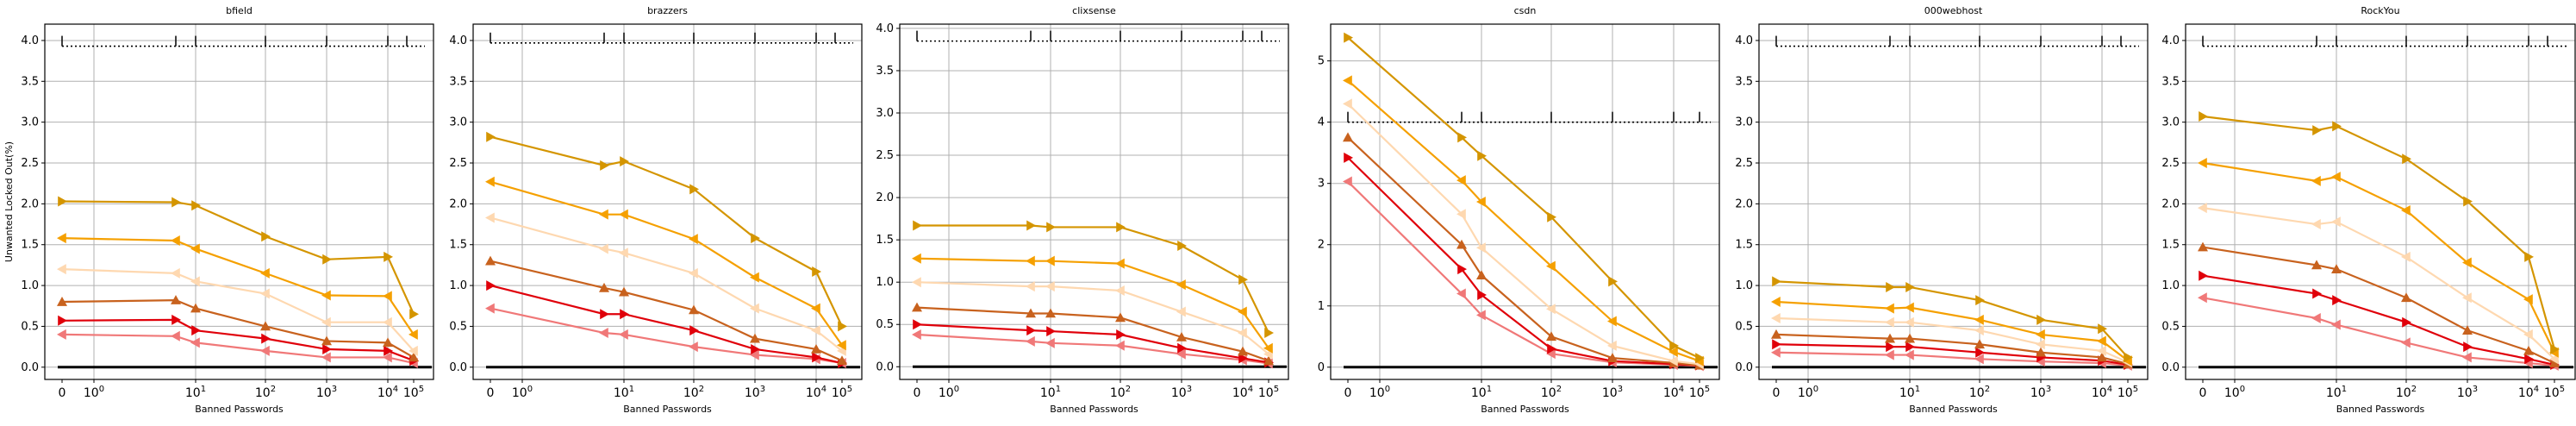 Image resolution: width=2576 pixels, height=426 pixels. Describe the element at coordinates (2554, 393) in the screenshot. I see `x-tick-label: 10⁵` at that location.